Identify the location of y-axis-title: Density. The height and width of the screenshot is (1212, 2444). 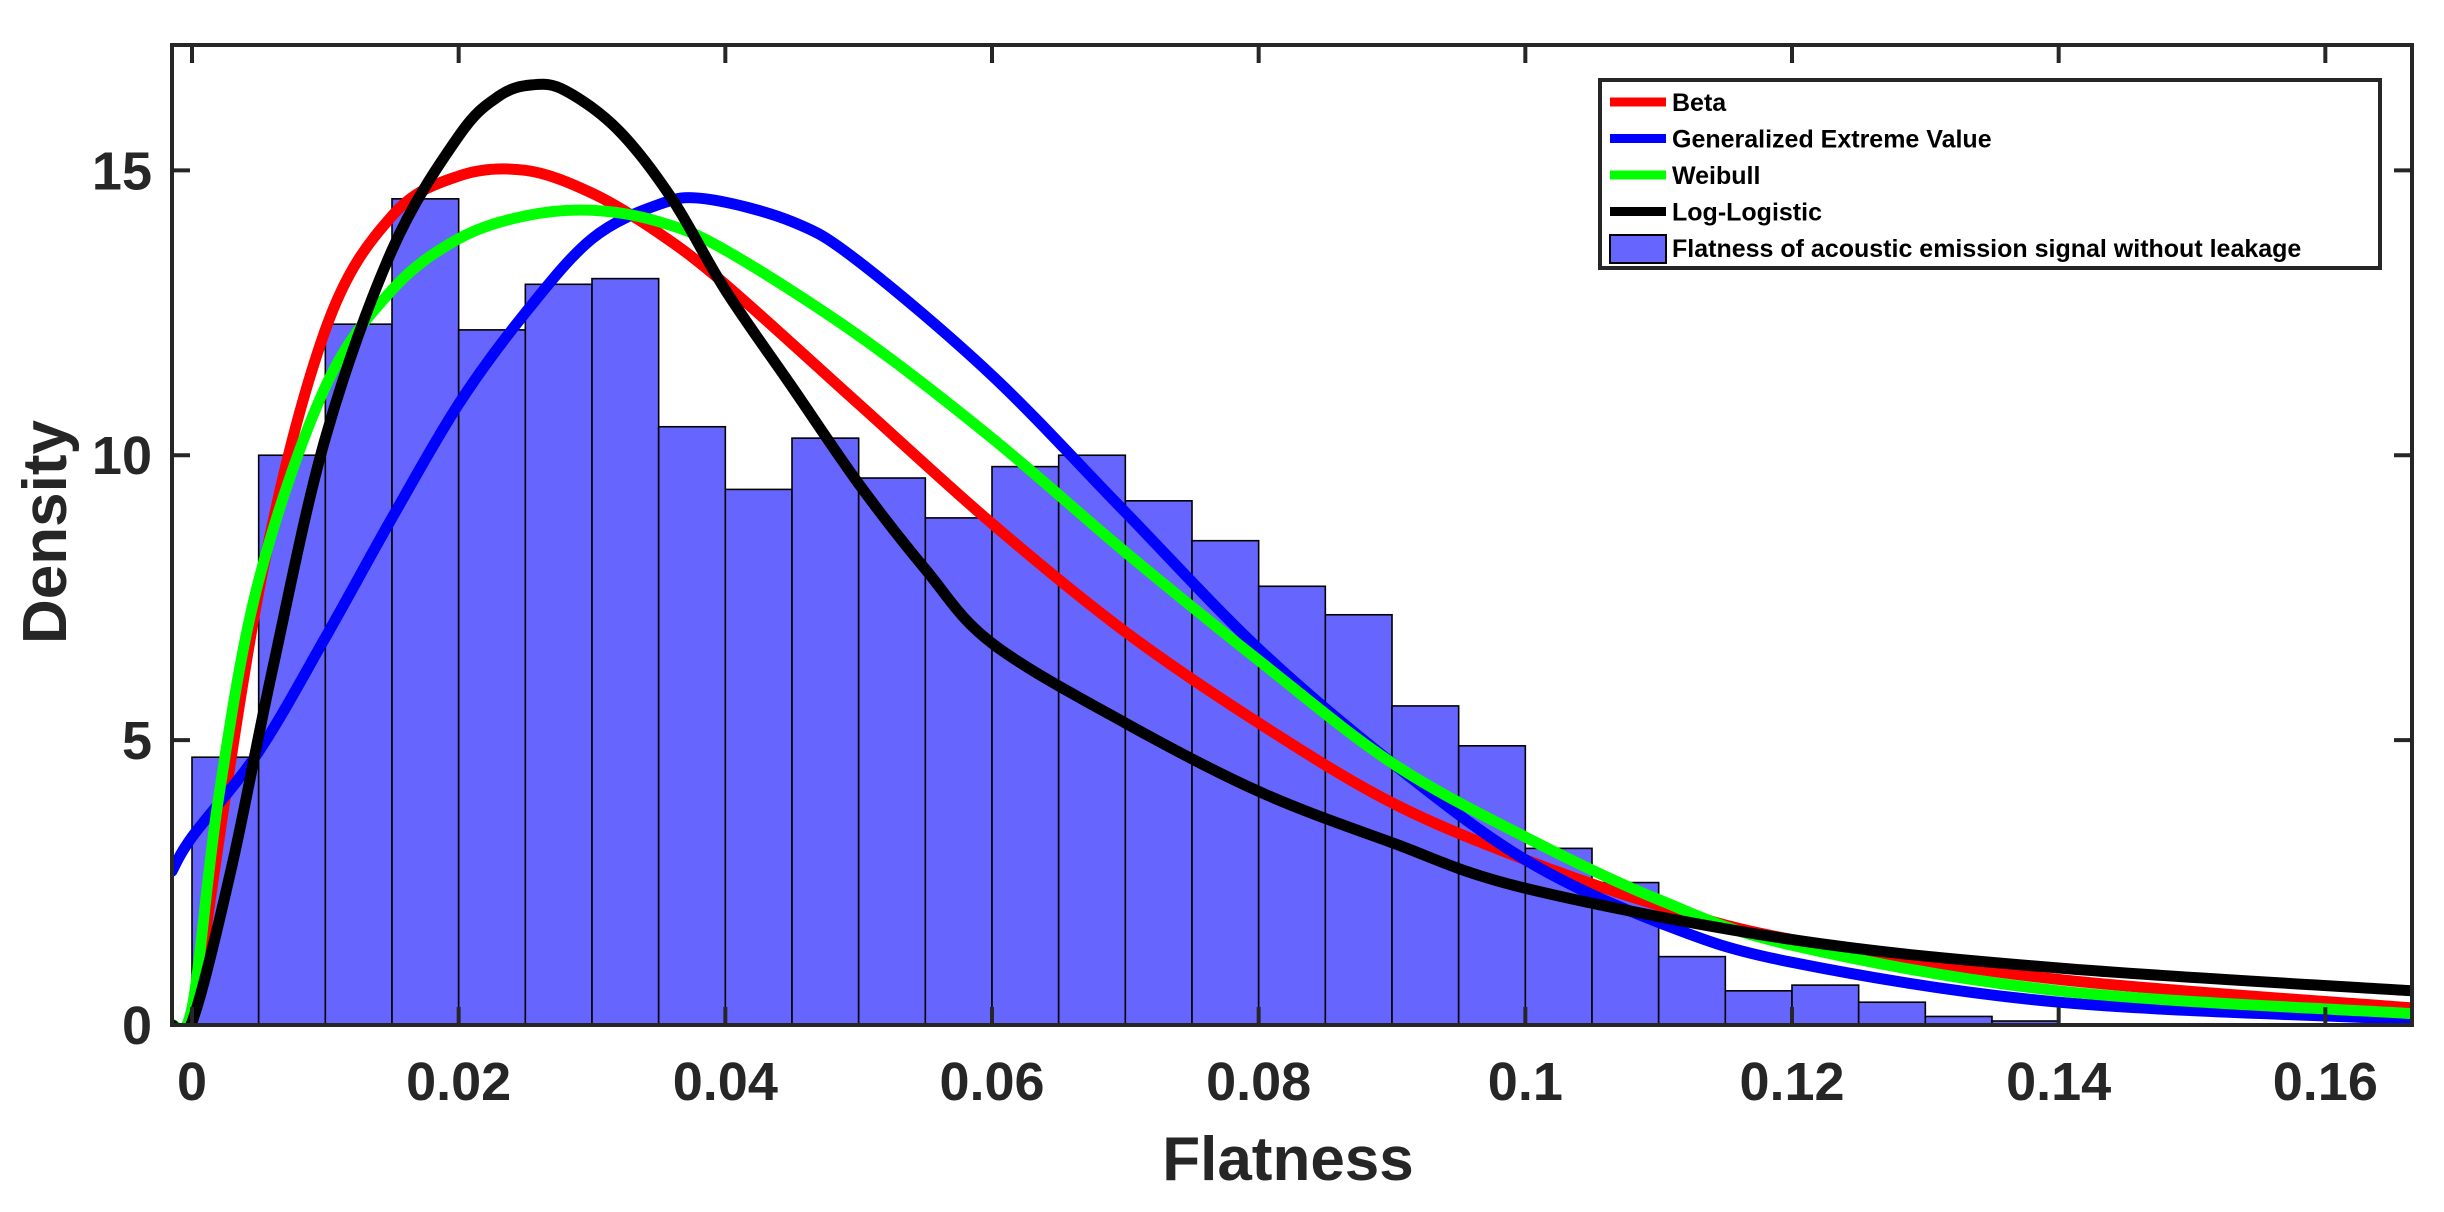
(45, 532).